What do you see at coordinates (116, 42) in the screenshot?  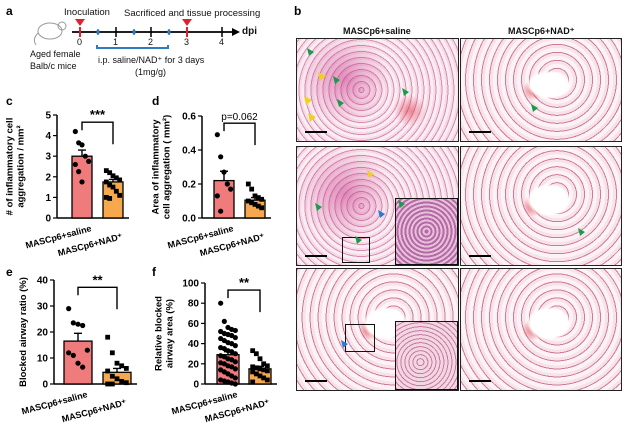 I see `tick-1: 1` at bounding box center [116, 42].